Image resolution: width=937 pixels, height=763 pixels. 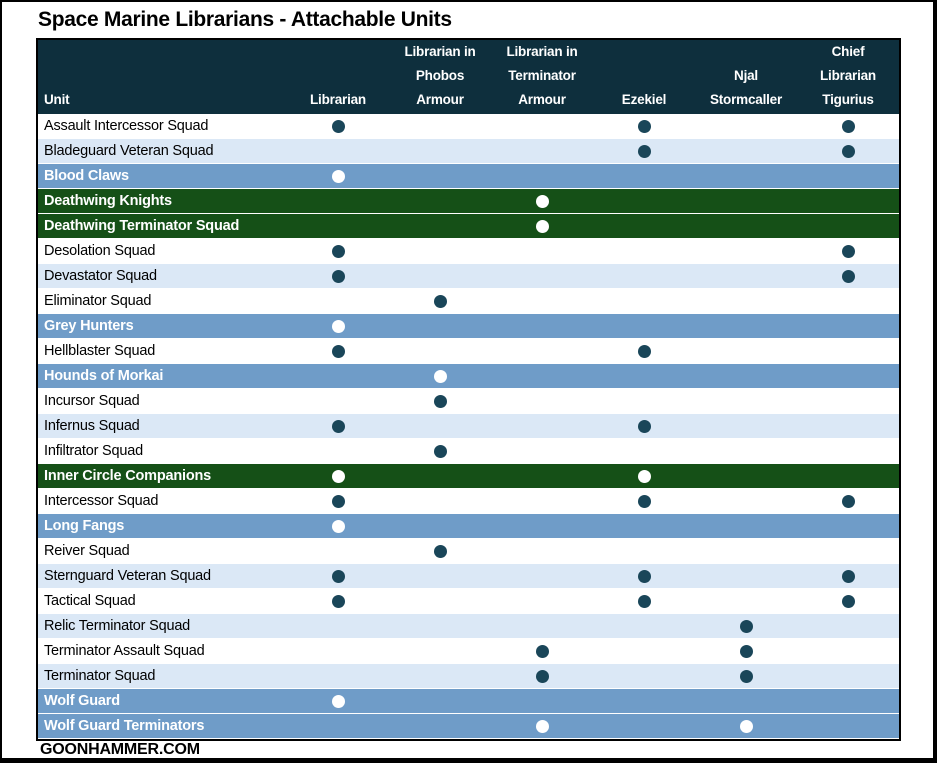 What do you see at coordinates (92, 426) in the screenshot?
I see `unit-name: Infernus Squad` at bounding box center [92, 426].